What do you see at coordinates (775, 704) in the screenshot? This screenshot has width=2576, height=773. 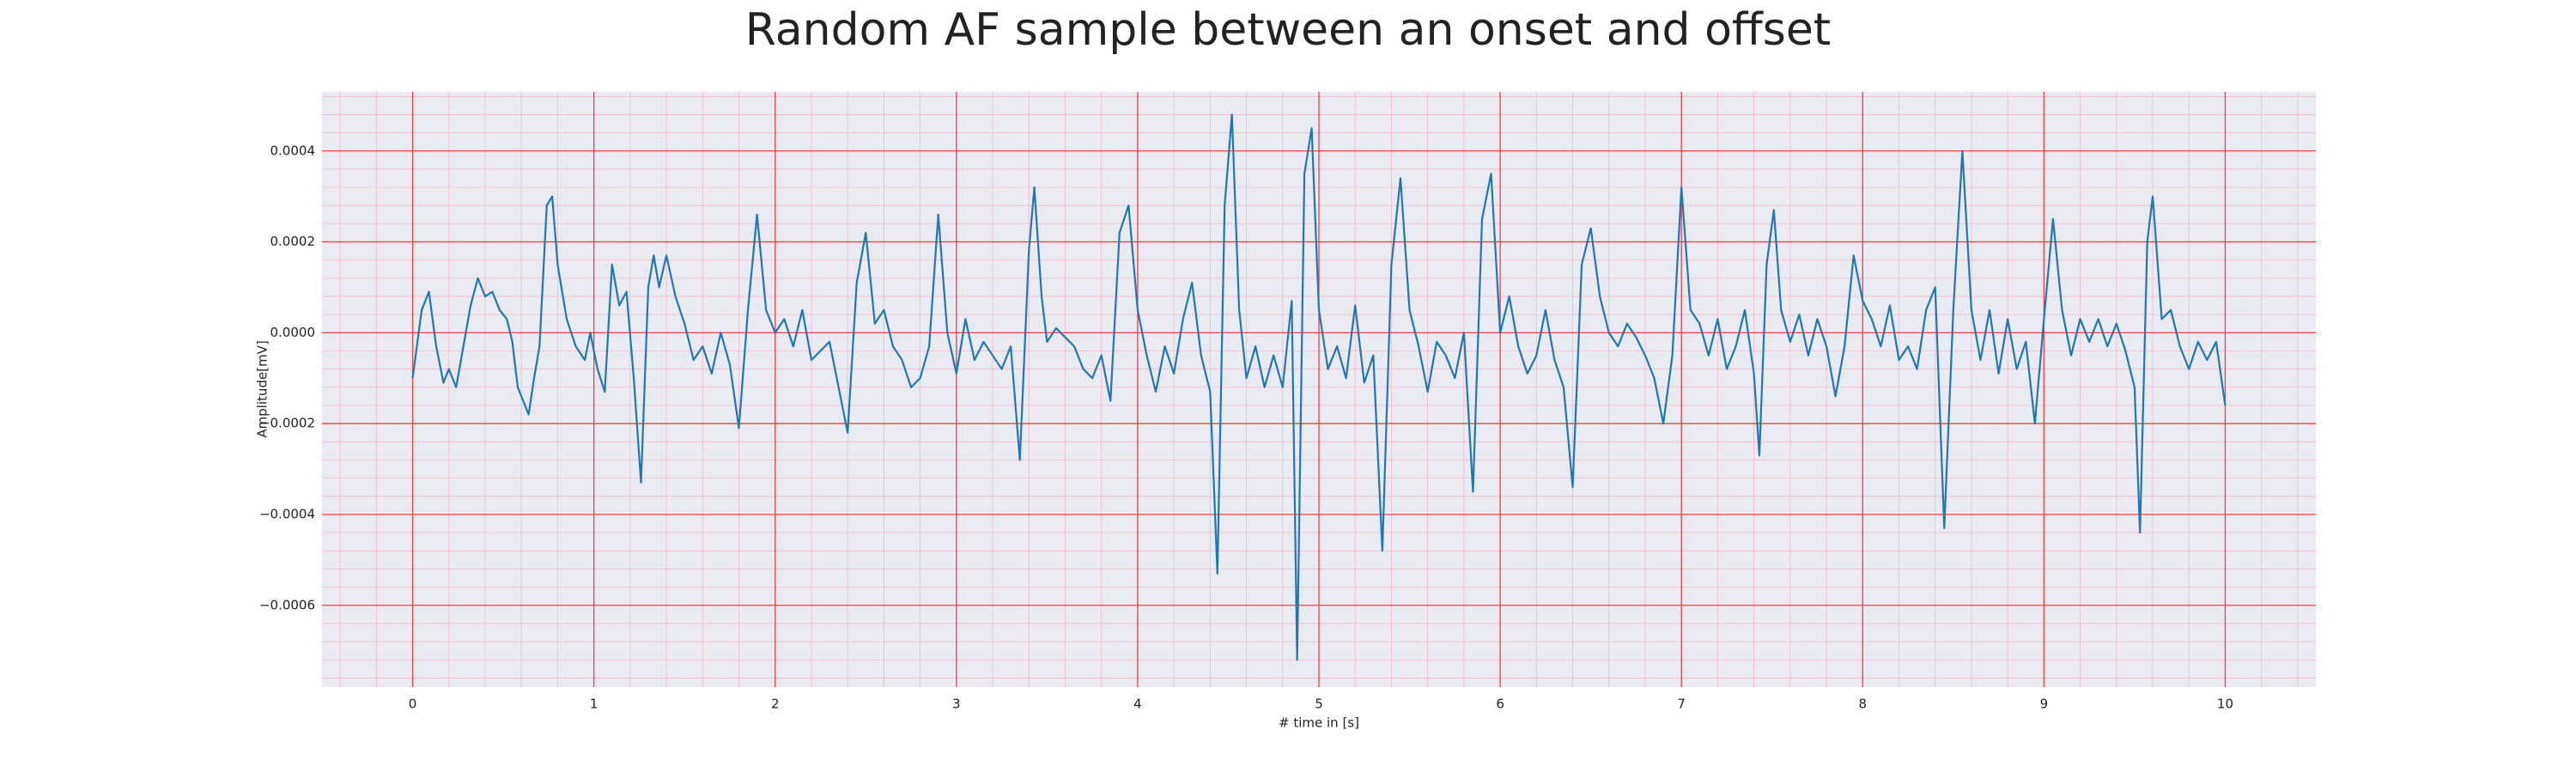 I see `x-tick-label: 2` at bounding box center [775, 704].